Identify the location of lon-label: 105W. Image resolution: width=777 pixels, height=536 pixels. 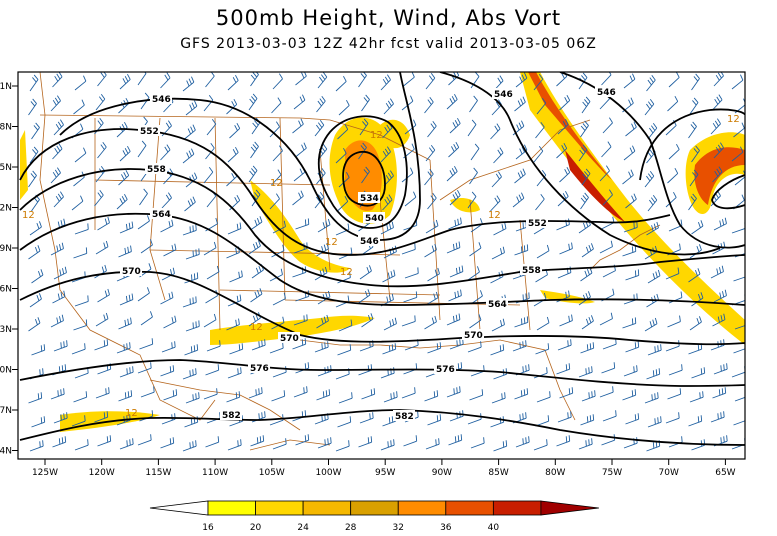
(272, 473).